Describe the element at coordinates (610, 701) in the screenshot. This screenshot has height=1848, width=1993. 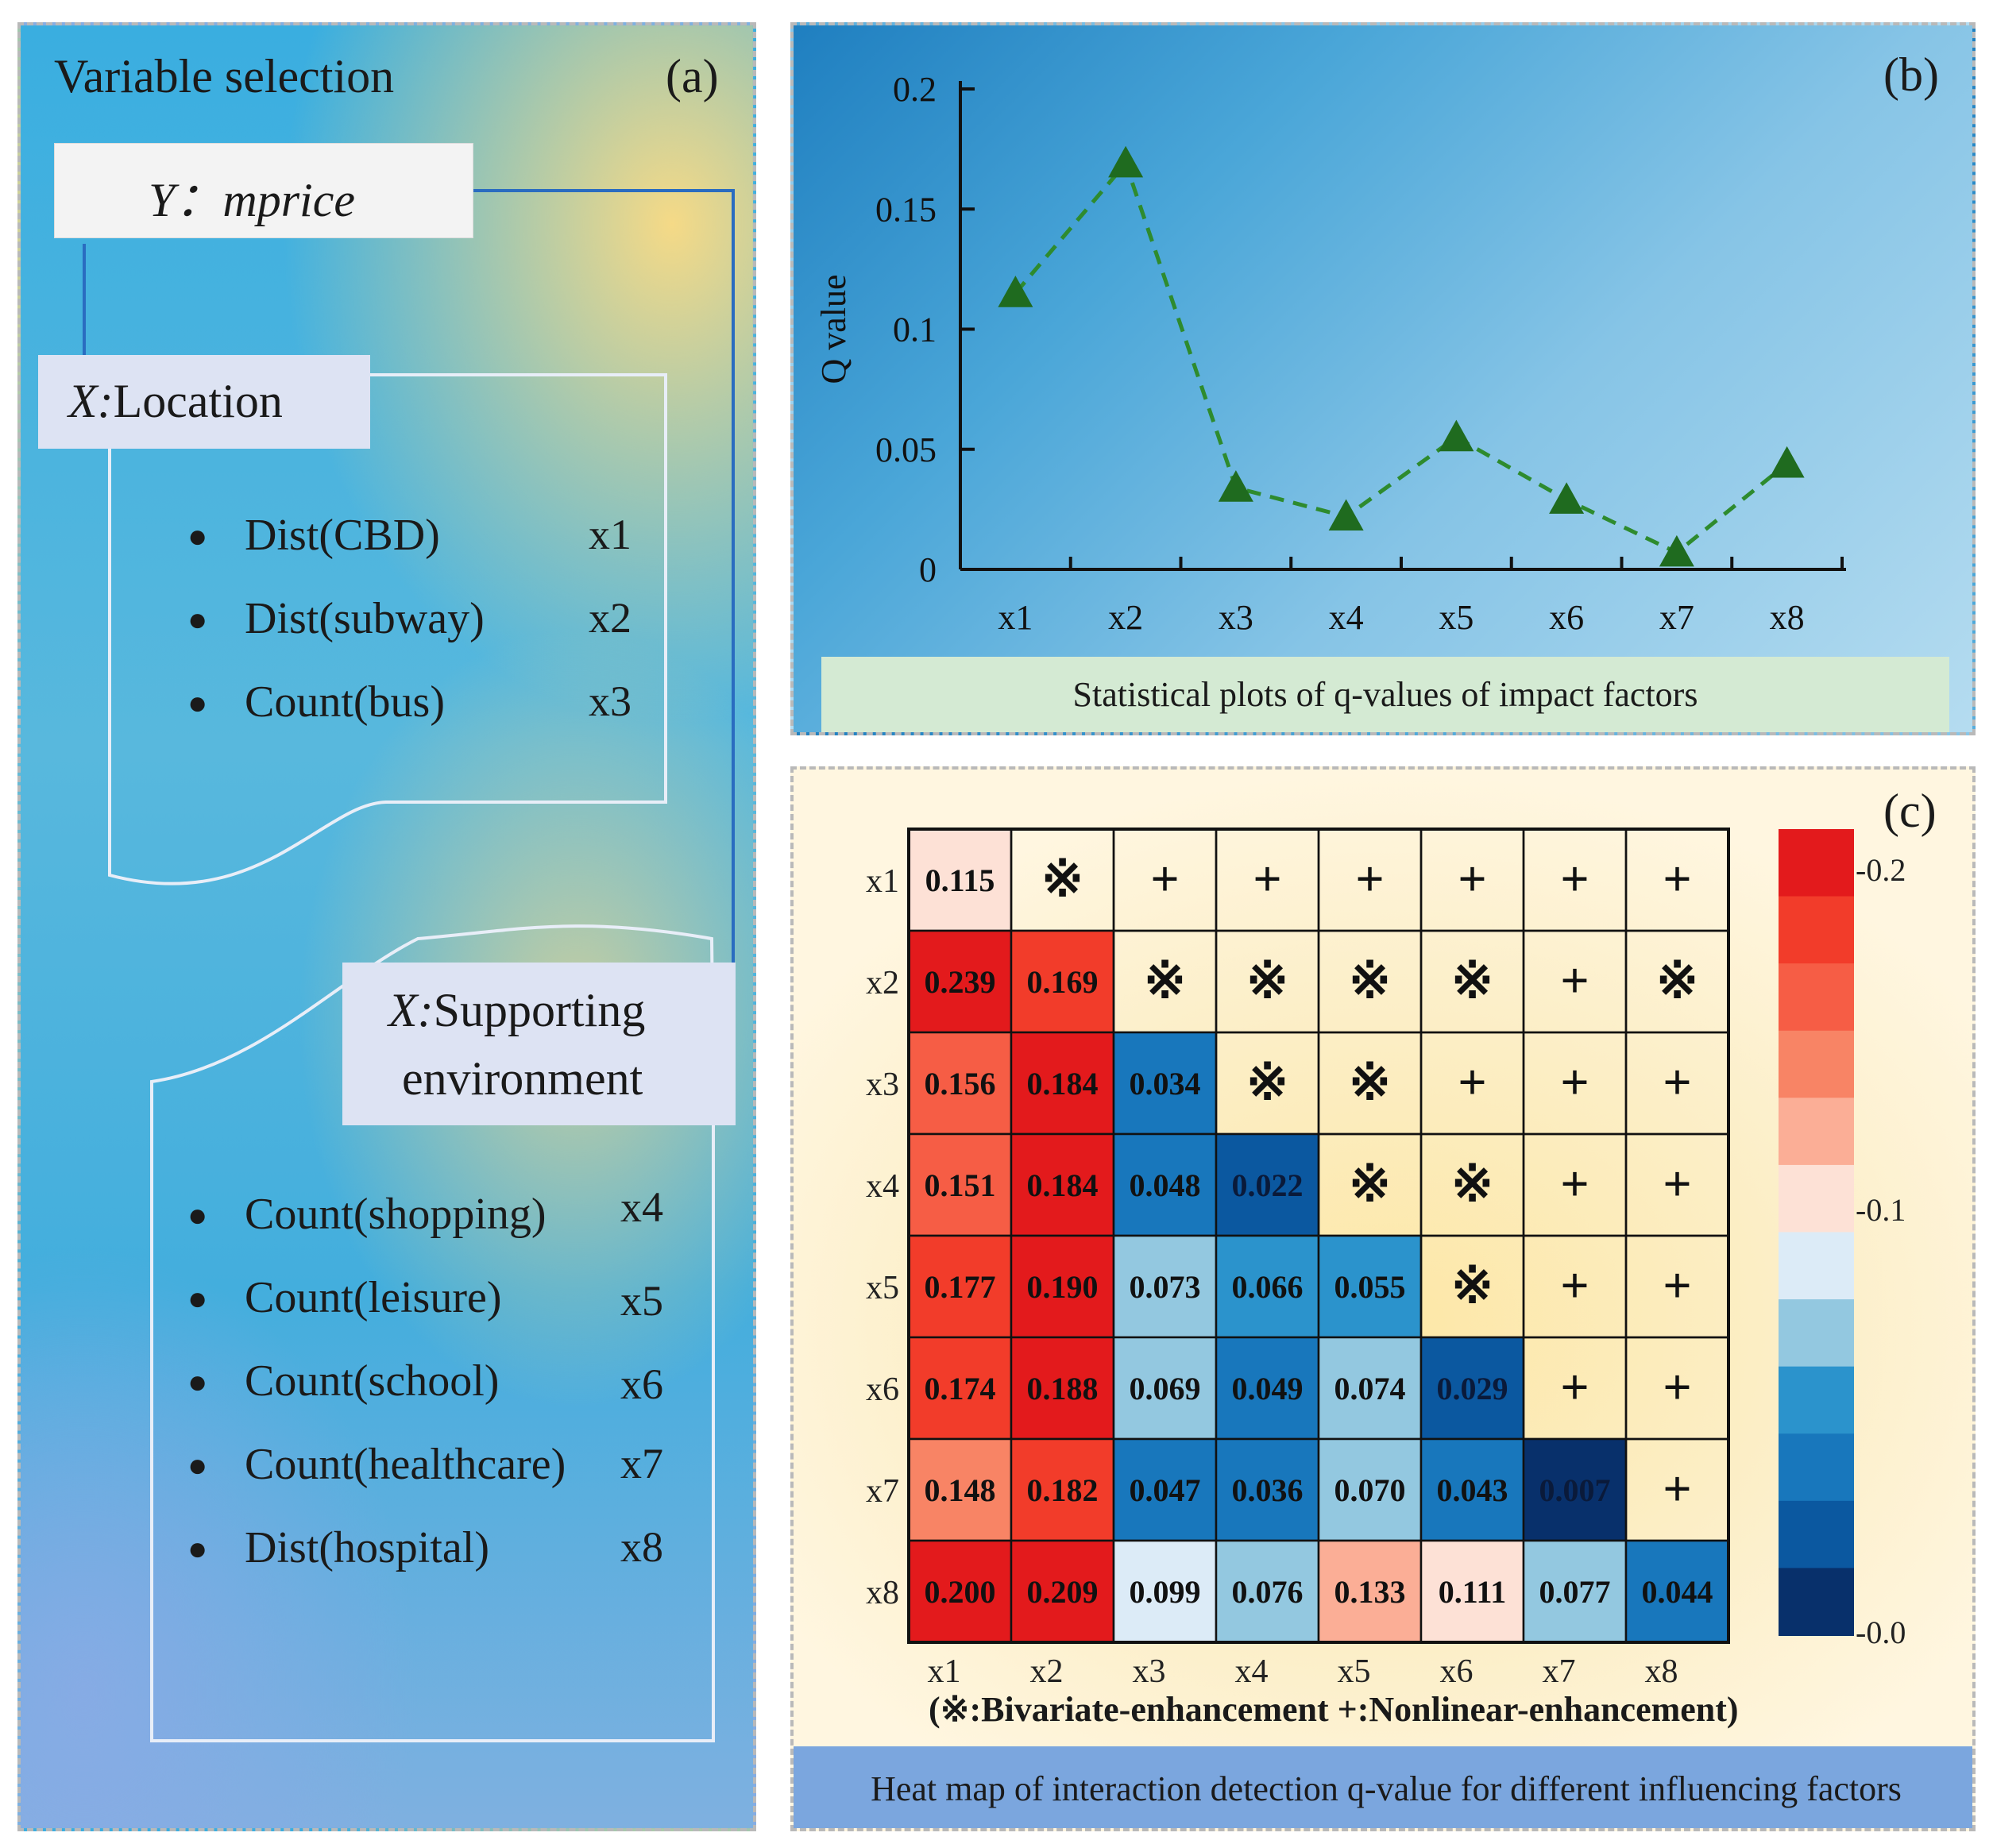
I see `item-code: x3` at that location.